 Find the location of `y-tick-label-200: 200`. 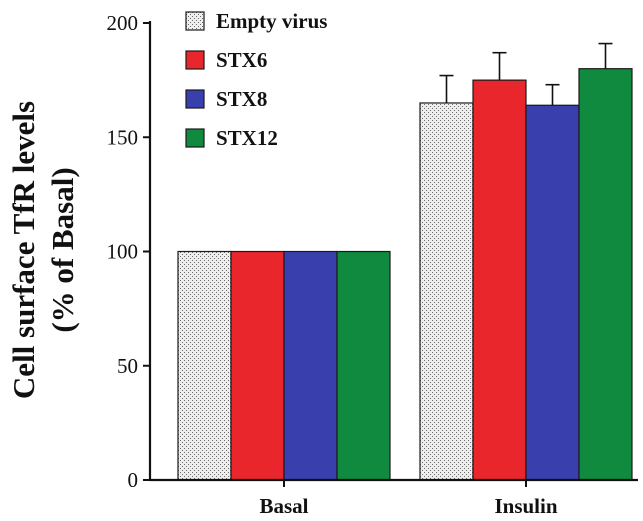

y-tick-label-200: 200 is located at coordinates (123, 23).